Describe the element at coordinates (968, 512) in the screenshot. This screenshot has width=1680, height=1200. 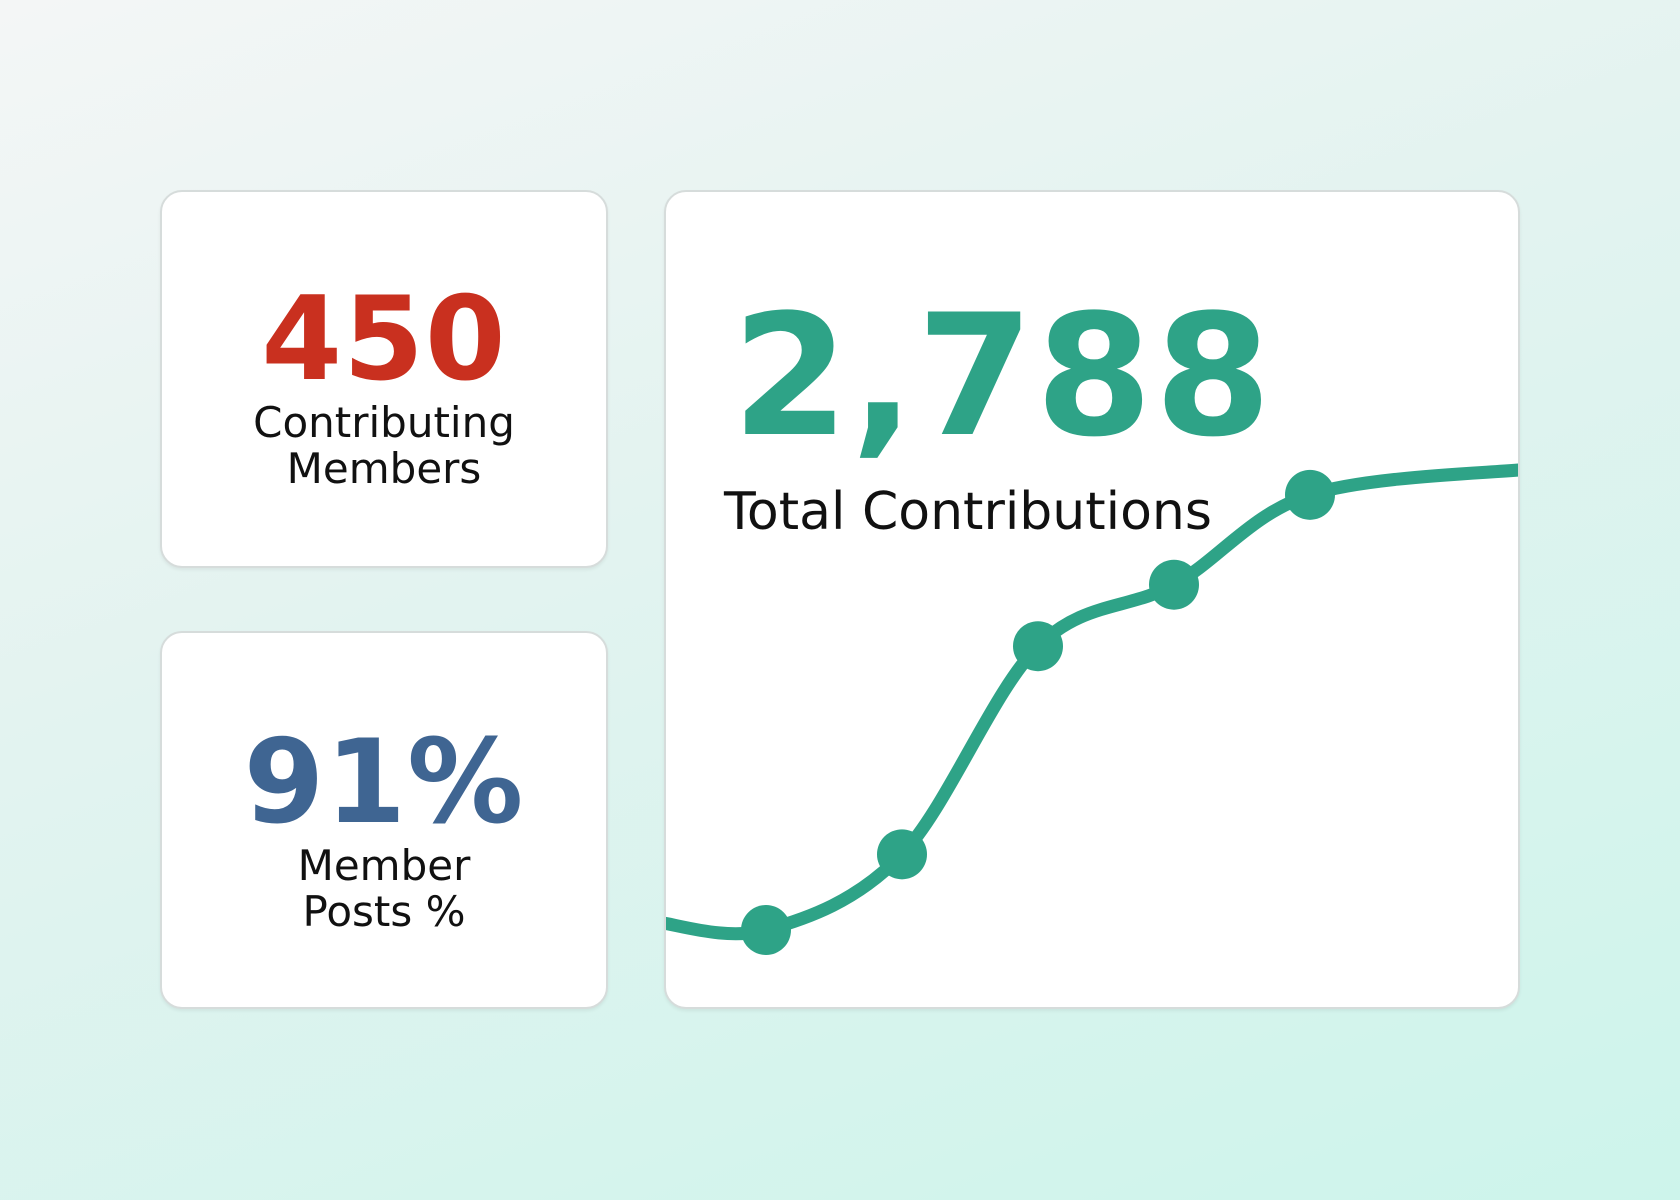
I see `total-contributions-label: Total Contributions` at that location.